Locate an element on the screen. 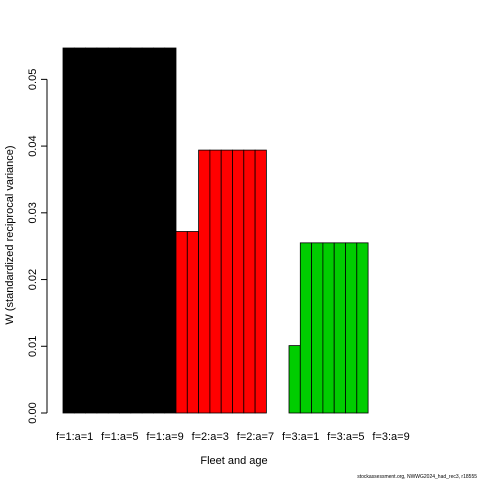 This screenshot has height=480, width=480. x-tick-label: f=1:a=9 is located at coordinates (164, 437).